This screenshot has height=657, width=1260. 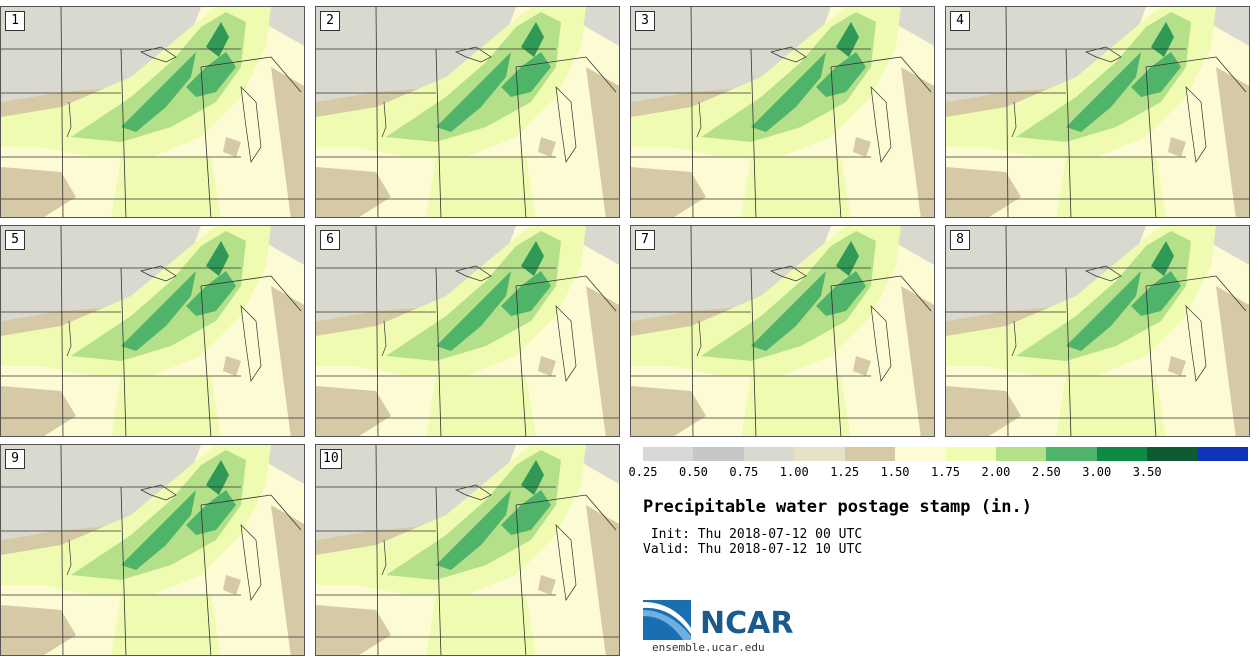 I want to click on chart-title: Precipitable water postage stamp (in.), so click(x=837, y=507).